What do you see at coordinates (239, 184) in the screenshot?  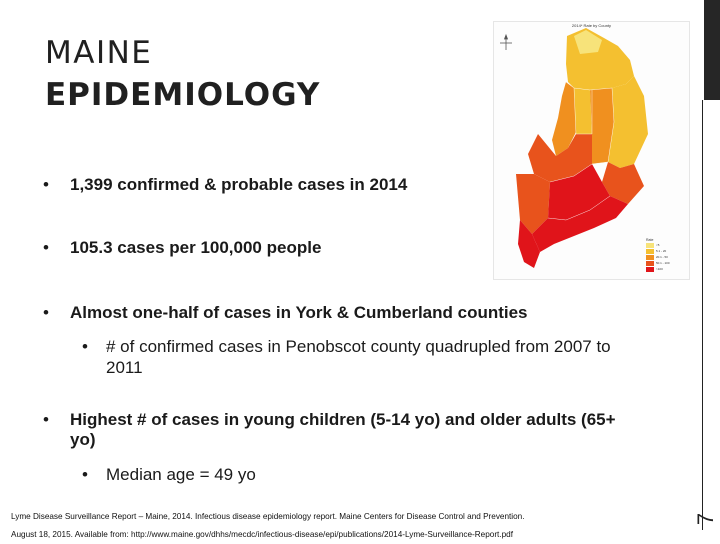 I see `bullet-text: 1,399 confirmed & probable cases in 2014` at bounding box center [239, 184].